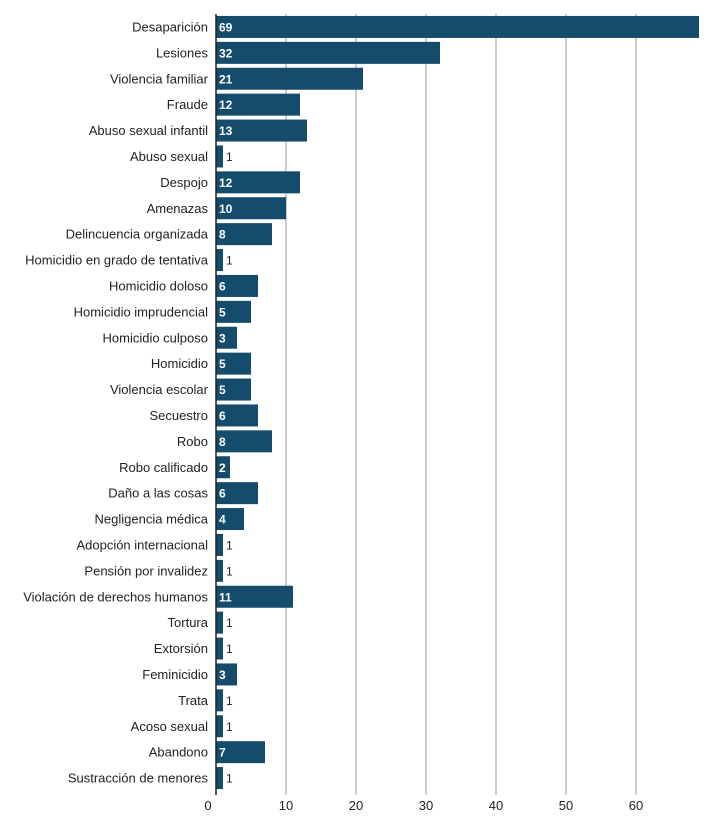 Image resolution: width=716 pixels, height=830 pixels. Describe the element at coordinates (178, 752) in the screenshot. I see `category-label: Abandono` at that location.